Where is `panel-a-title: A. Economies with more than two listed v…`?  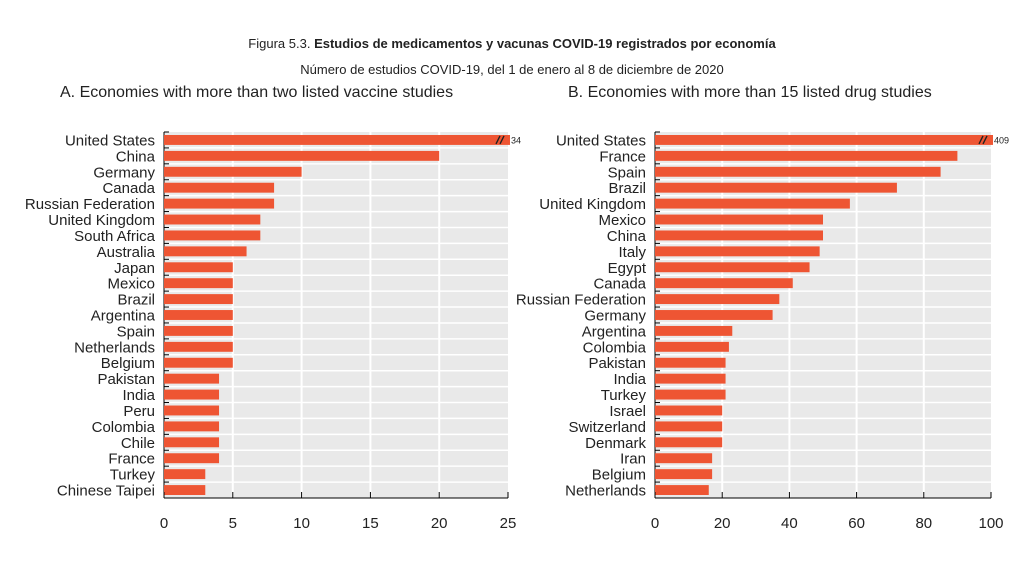 panel-a-title: A. Economies with more than two listed v… is located at coordinates (257, 92).